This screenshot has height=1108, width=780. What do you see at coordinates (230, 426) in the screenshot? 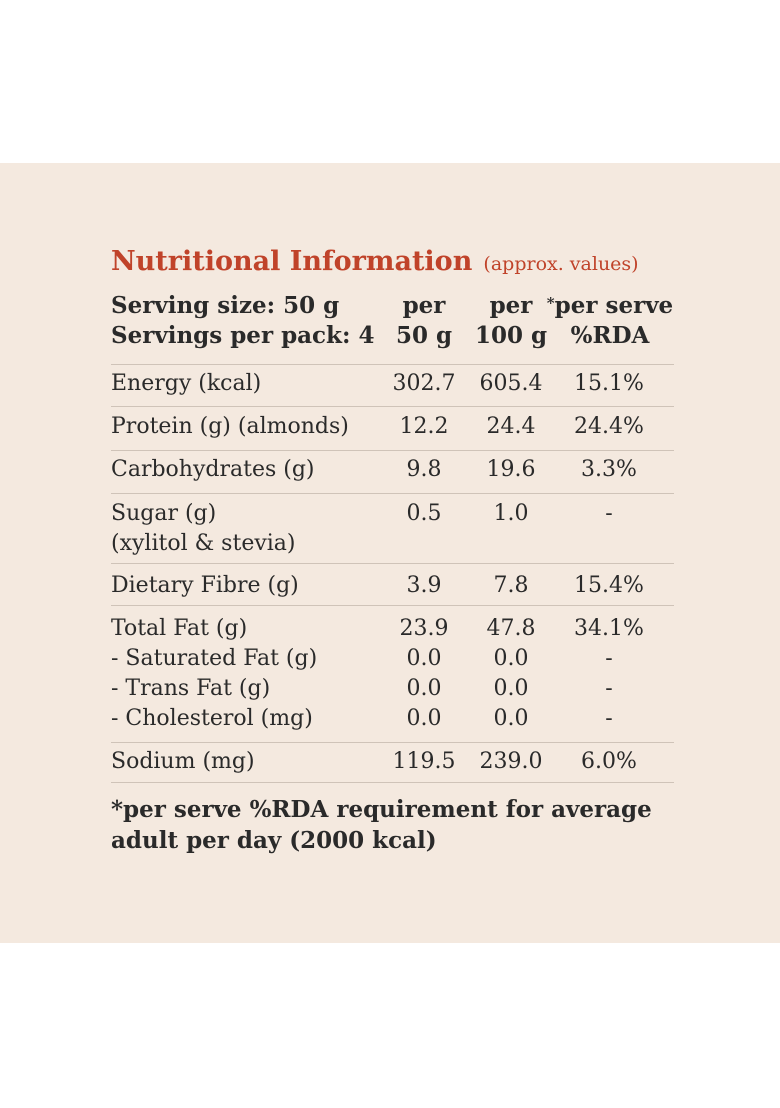
I see `nutrient-label: Protein (g) (almonds)` at bounding box center [230, 426].